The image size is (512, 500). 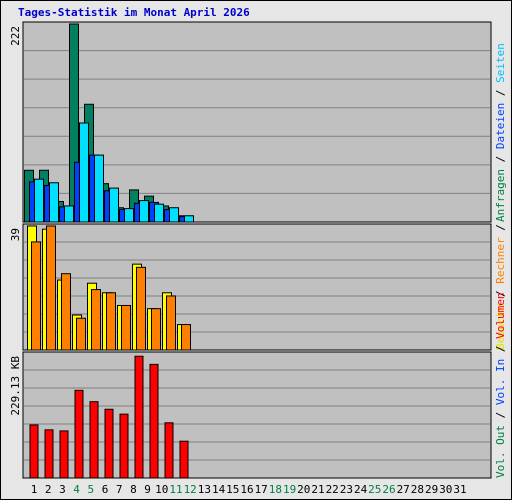 What do you see at coordinates (317, 489) in the screenshot?
I see `x-tick-label: 21` at bounding box center [317, 489].